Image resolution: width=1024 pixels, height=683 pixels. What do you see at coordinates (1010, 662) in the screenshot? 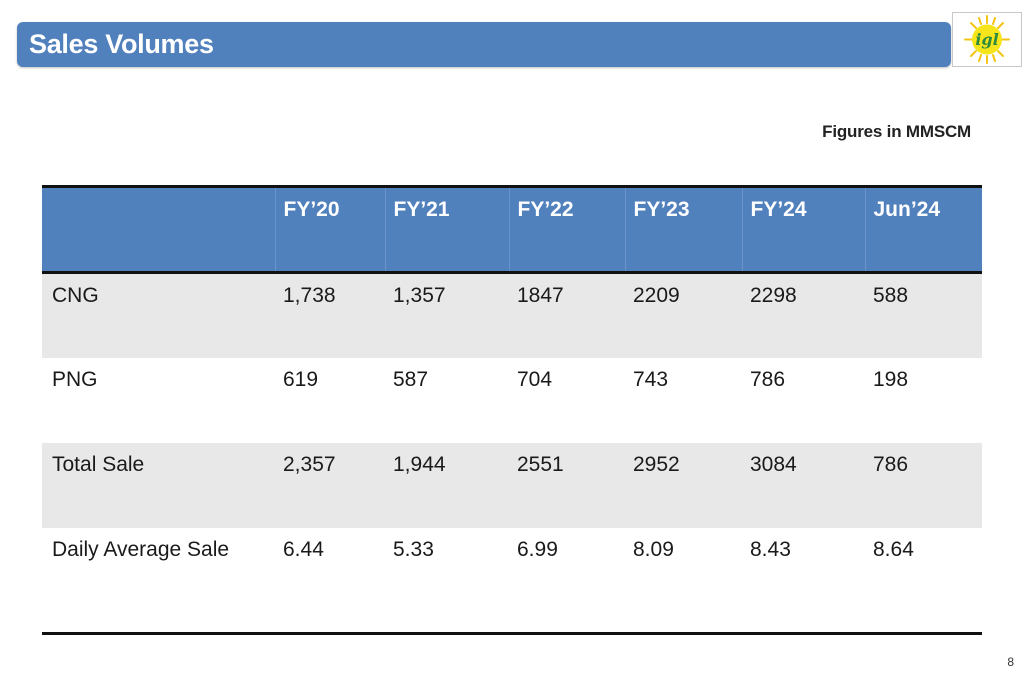
I see `page-number: 8` at bounding box center [1010, 662].